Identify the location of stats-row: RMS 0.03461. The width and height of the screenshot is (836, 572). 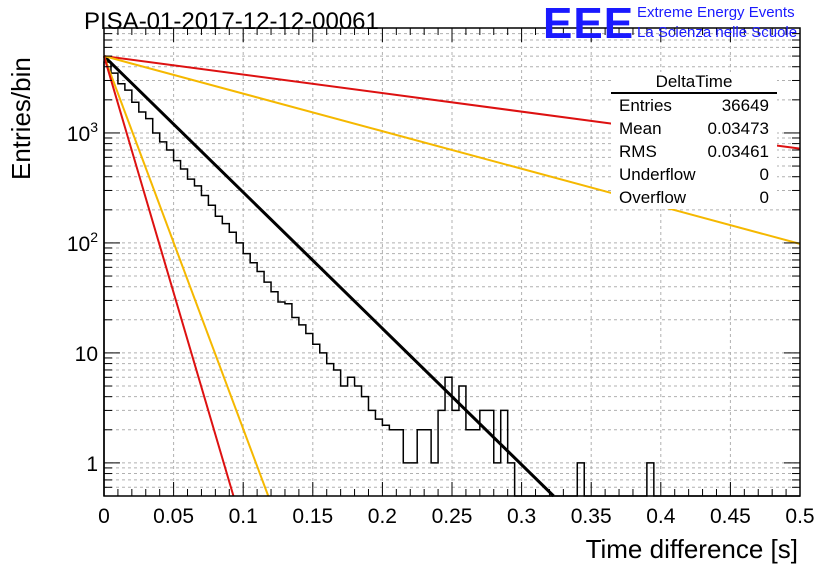
(694, 151).